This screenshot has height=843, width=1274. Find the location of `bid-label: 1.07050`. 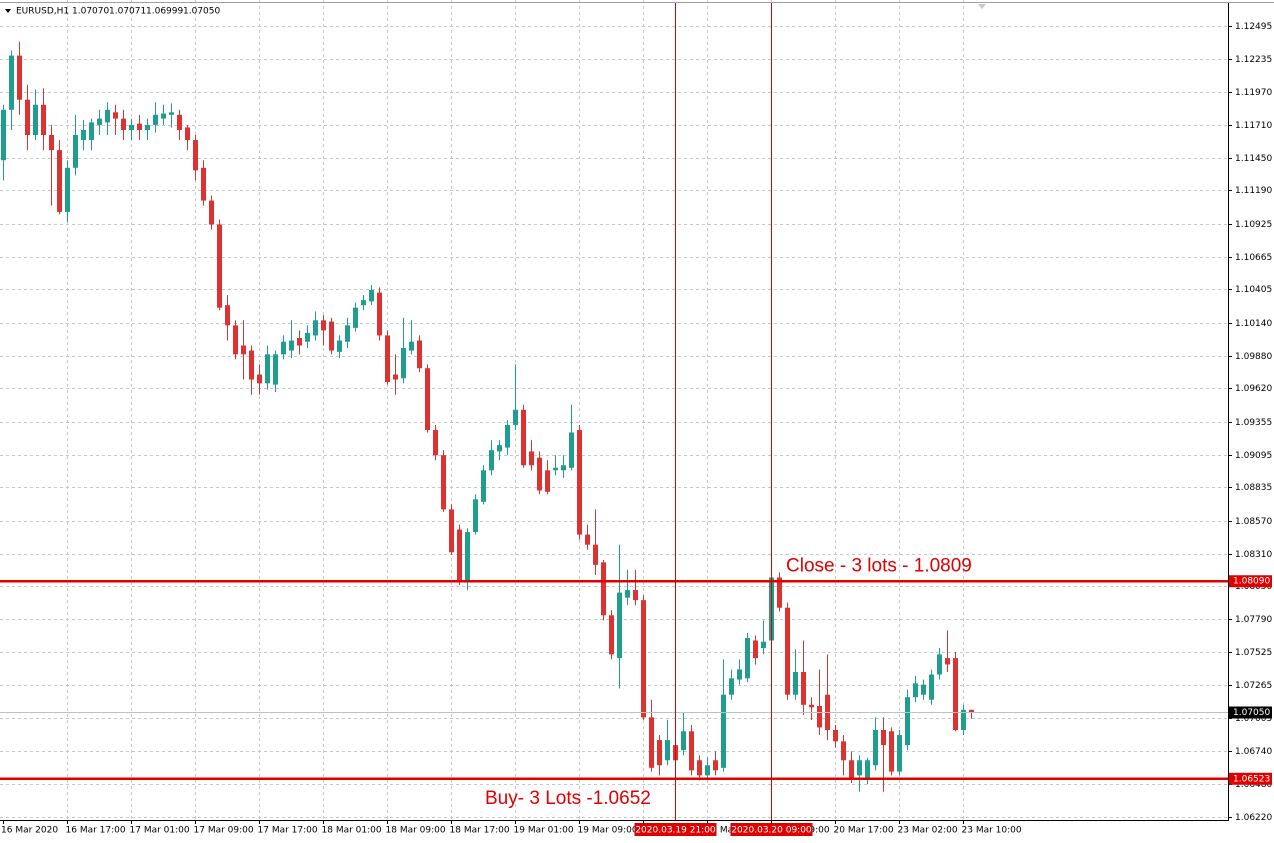

bid-label: 1.07050 is located at coordinates (1251, 713).